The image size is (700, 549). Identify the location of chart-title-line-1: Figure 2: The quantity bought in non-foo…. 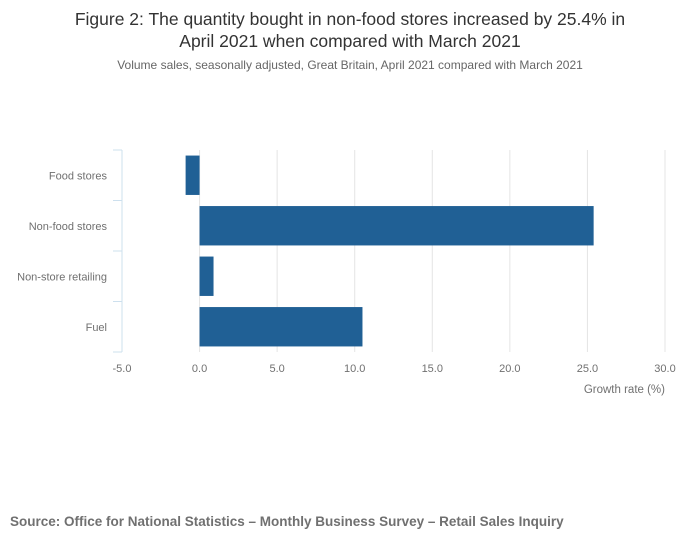
(350, 19).